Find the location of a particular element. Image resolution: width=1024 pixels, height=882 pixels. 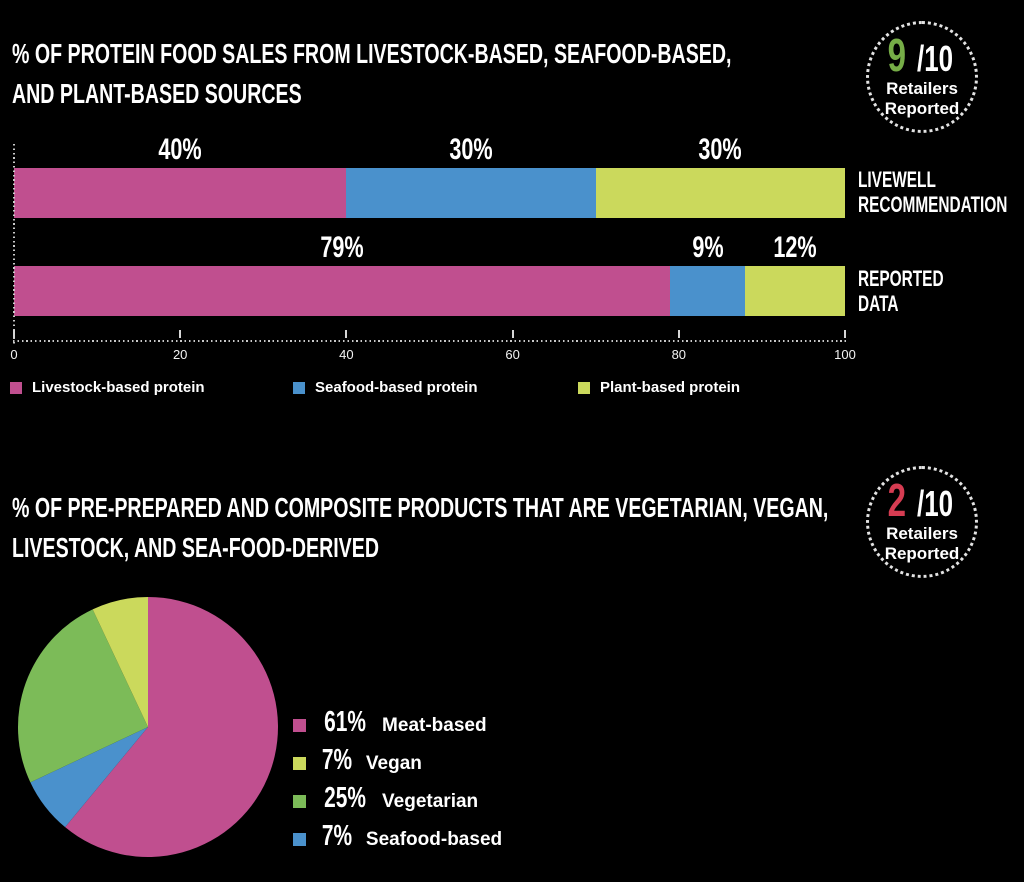

x-axis-tick-label: 100 is located at coordinates (845, 354).